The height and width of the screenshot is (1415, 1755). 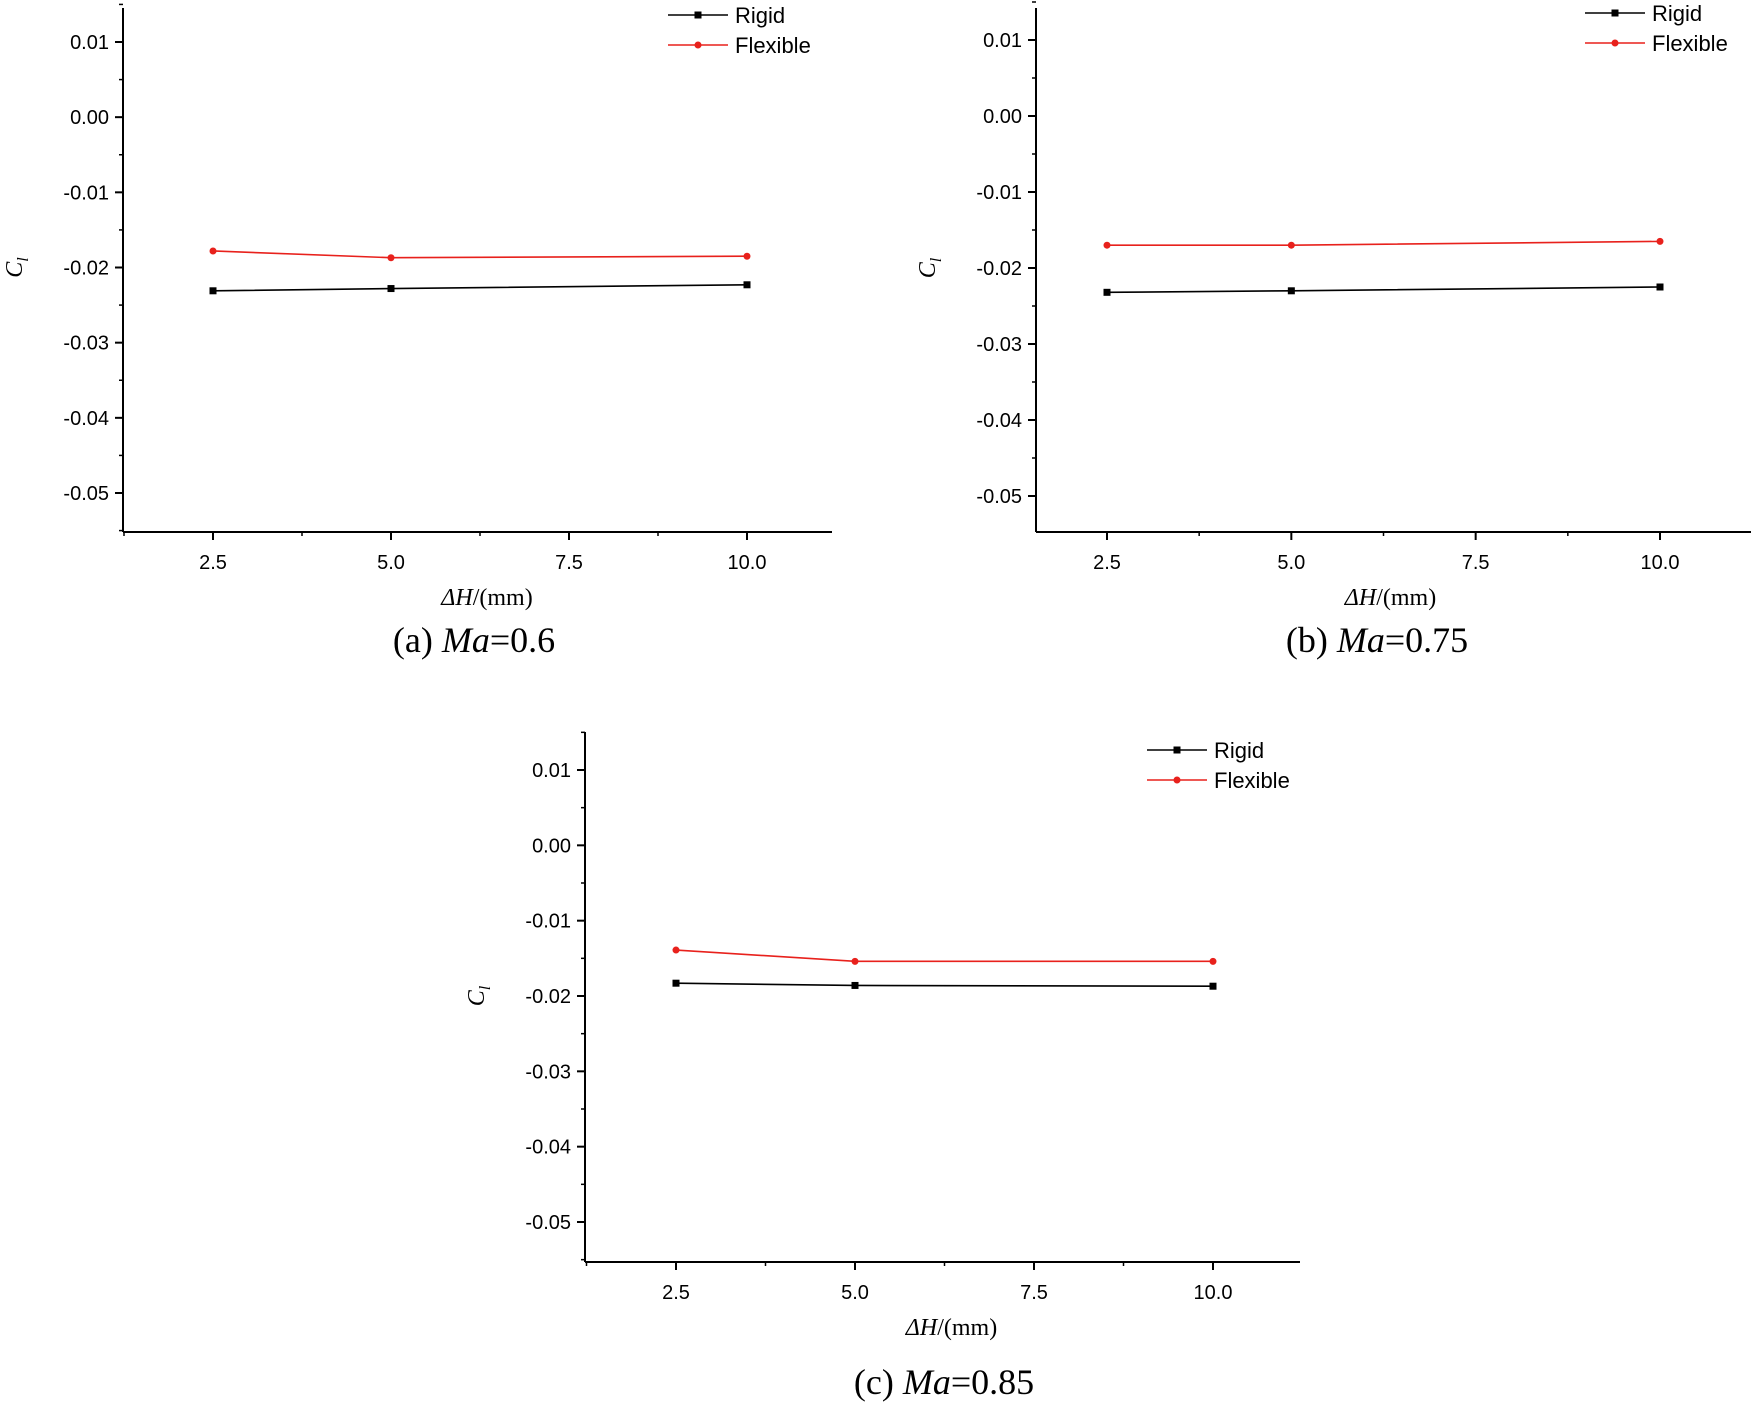 I want to click on caption-prefix: (b), so click(x=1311, y=640).